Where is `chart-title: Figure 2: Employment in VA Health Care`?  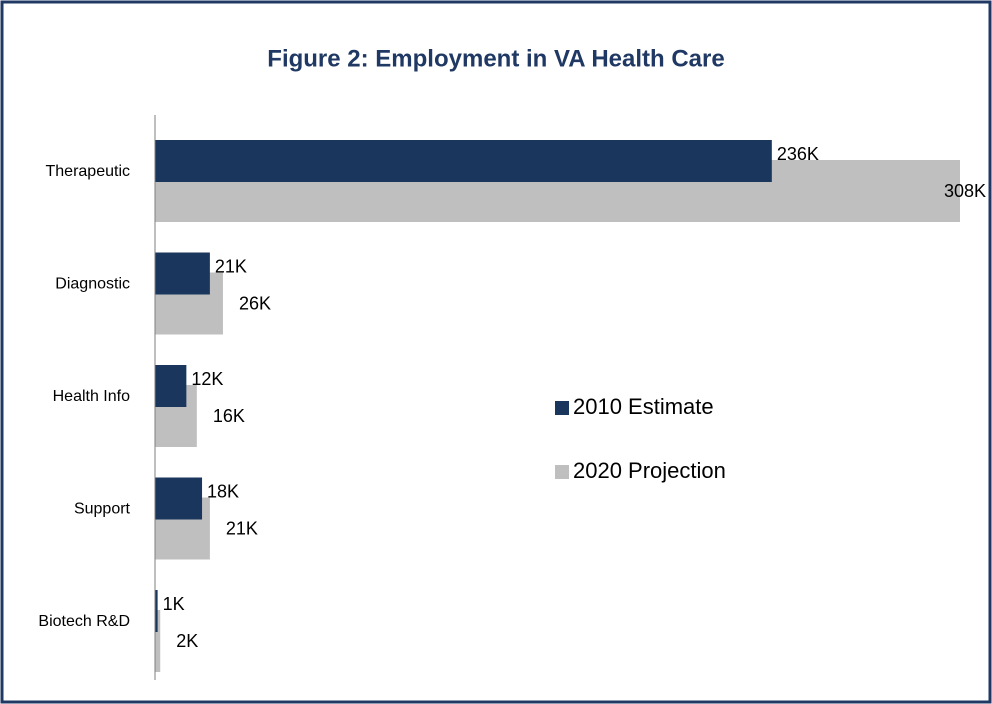
chart-title: Figure 2: Employment in VA Health Care is located at coordinates (495, 58).